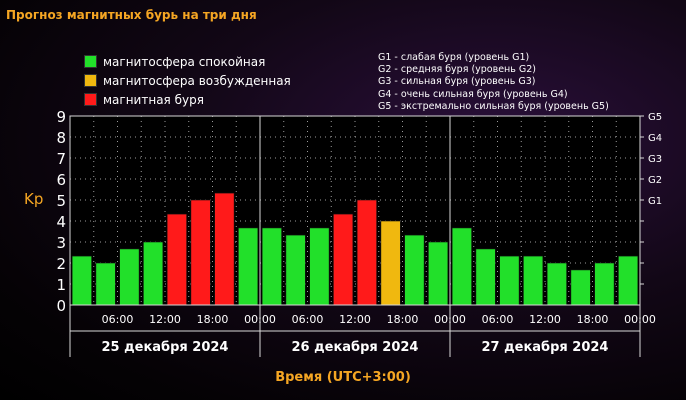 Image resolution: width=686 pixels, height=400 pixels. Describe the element at coordinates (355, 347) in the screenshot. I see `day-label: 26 декабря 2024` at that location.